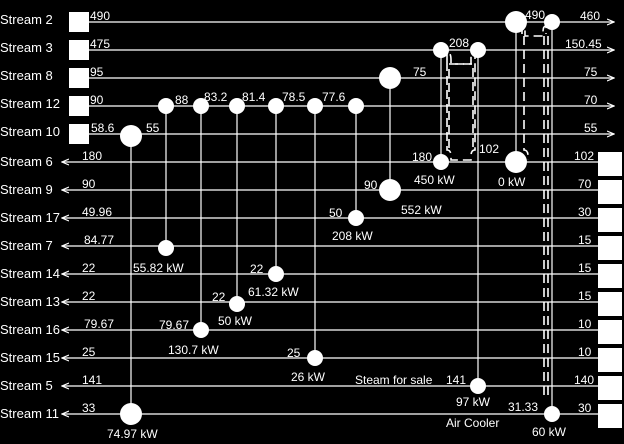 This screenshot has height=444, width=624. Describe the element at coordinates (30, 217) in the screenshot. I see `stream-label: Stream 17` at that location.